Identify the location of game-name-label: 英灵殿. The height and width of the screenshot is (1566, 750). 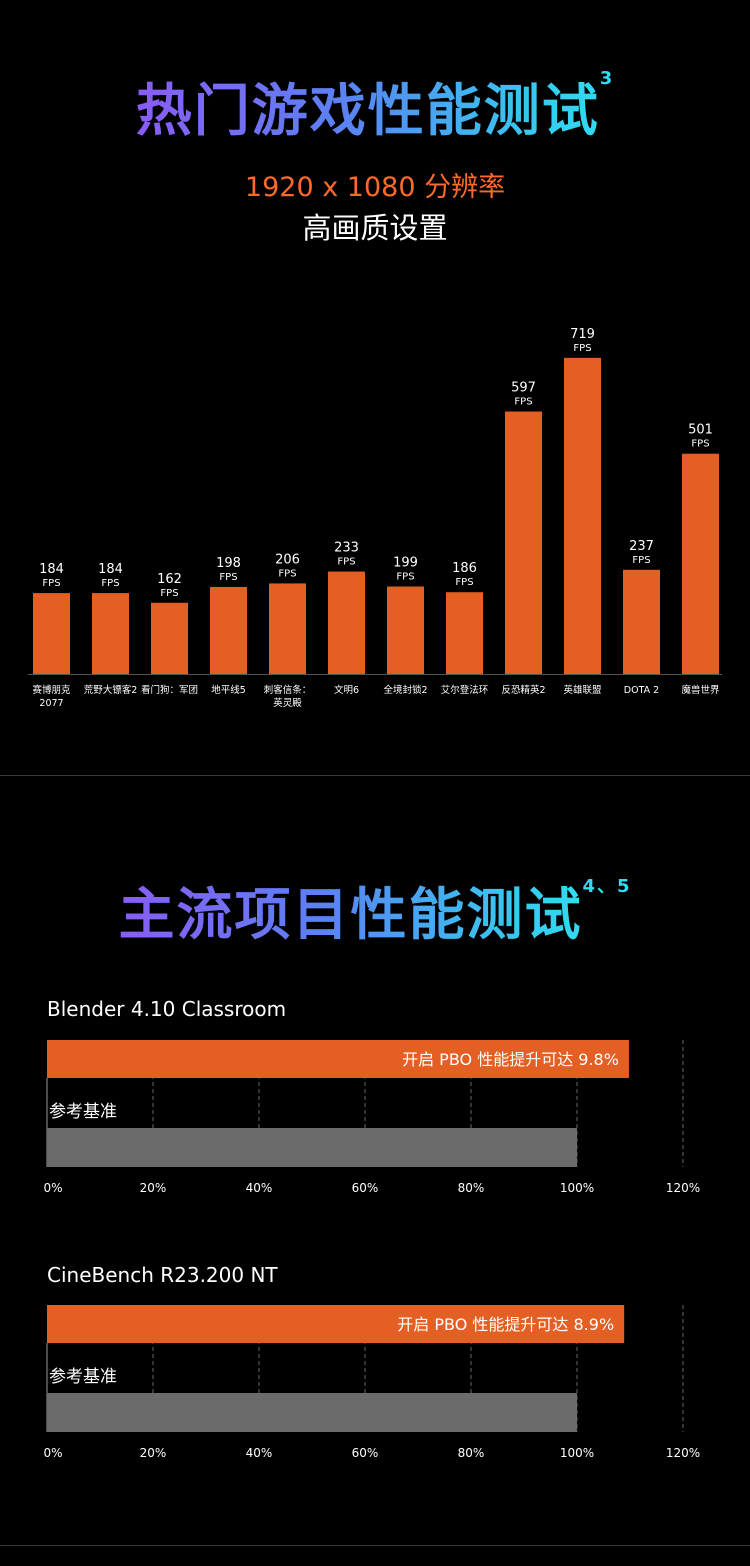
(287, 703).